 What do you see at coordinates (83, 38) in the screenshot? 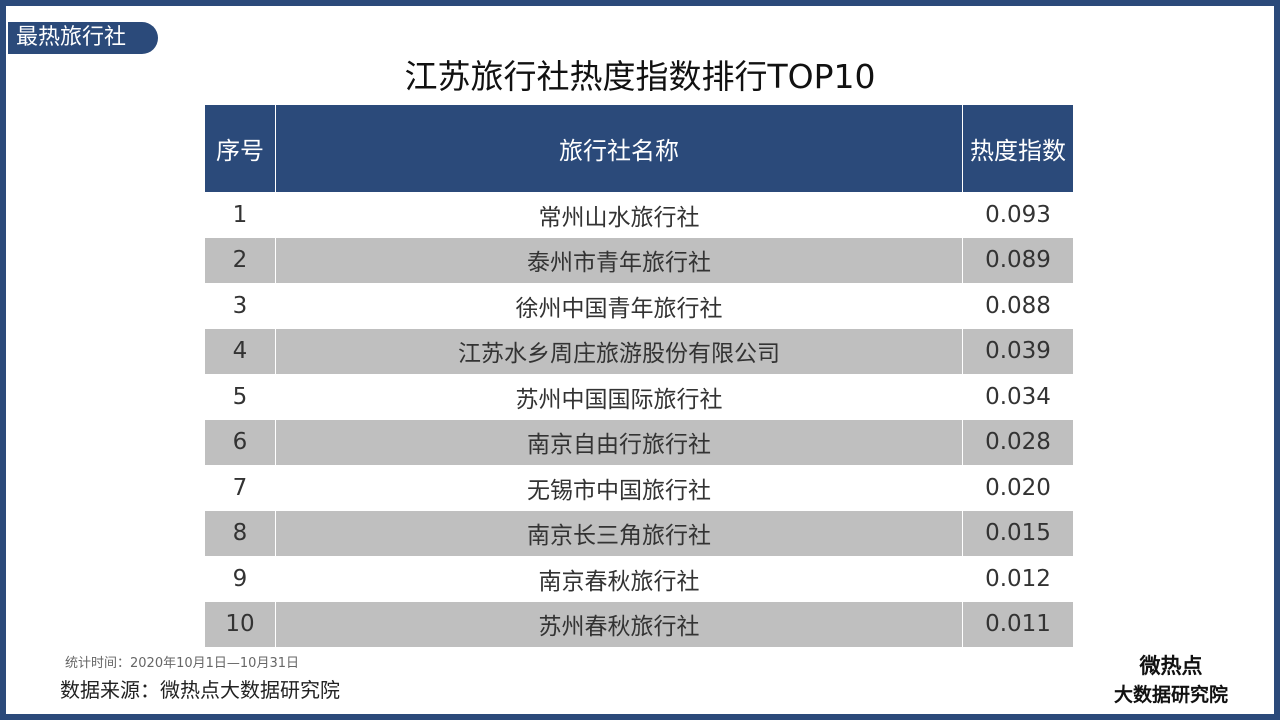
I see `section-tag: 最热旅行社` at bounding box center [83, 38].